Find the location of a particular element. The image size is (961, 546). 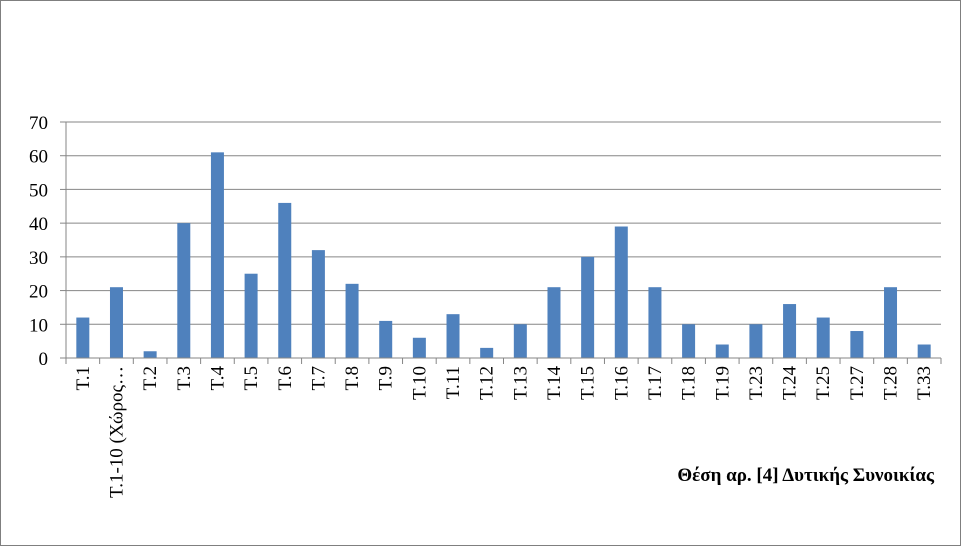

x-tick-label: Τ.2 is located at coordinates (150, 378).